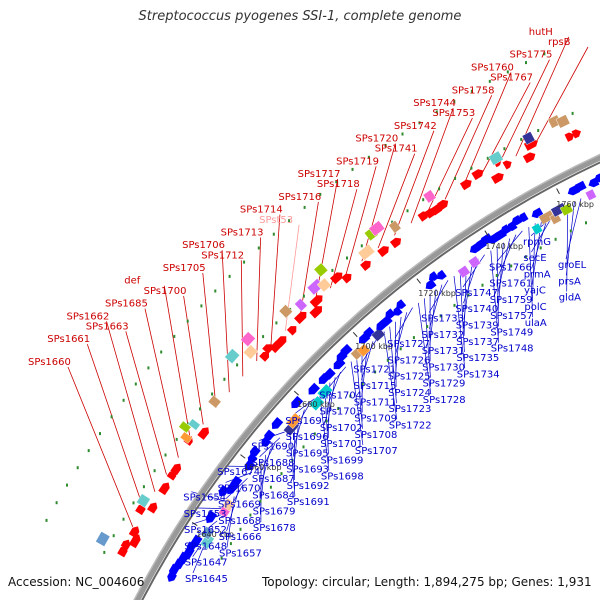 The image size is (600, 600). I want to click on gene-label-forward: rpsB, so click(559, 42).